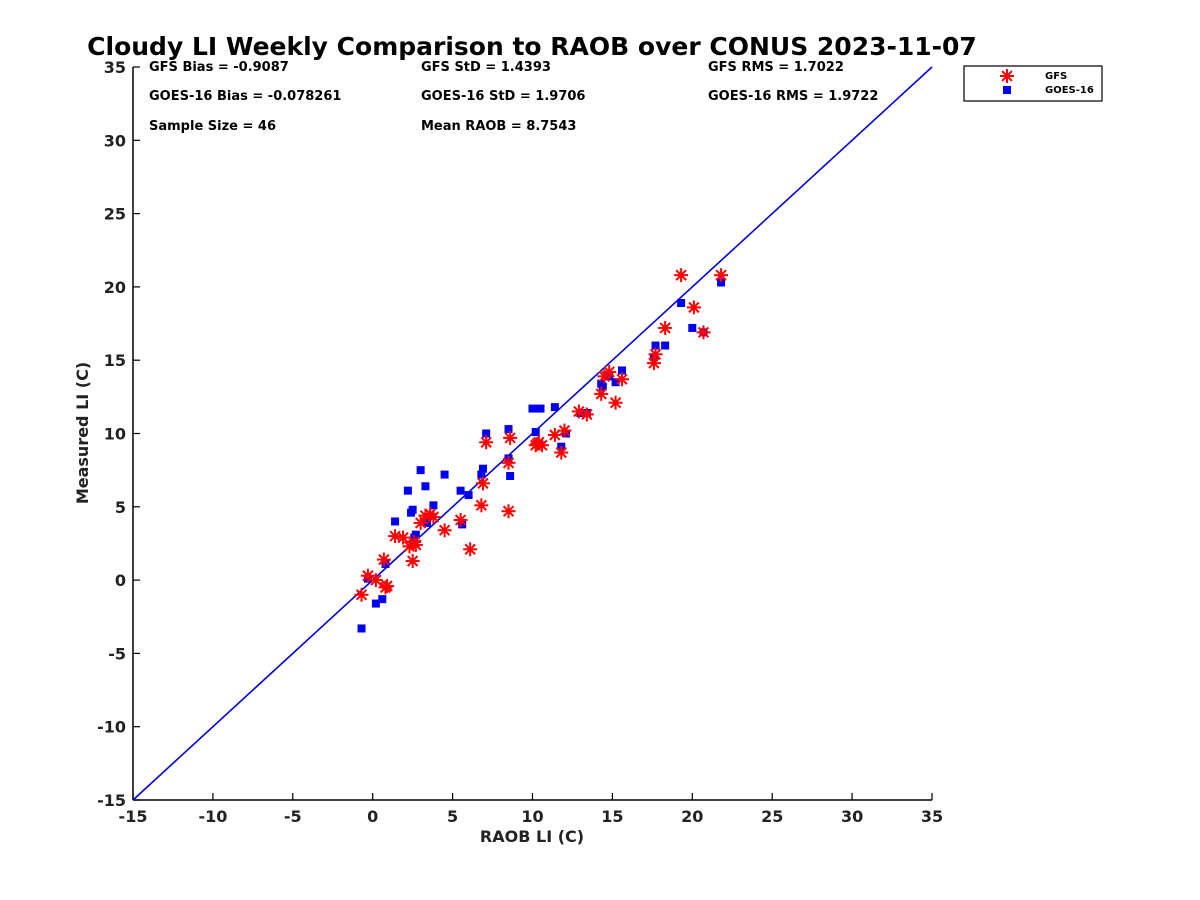 This screenshot has width=1200, height=900. I want to click on y-tick-label: -15, so click(111, 800).